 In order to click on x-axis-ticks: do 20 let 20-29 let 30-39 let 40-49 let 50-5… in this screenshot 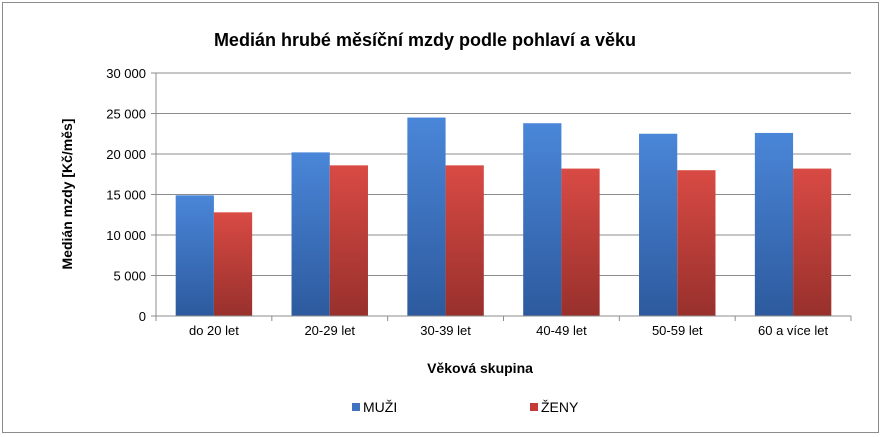, I will do `click(503, 327)`.